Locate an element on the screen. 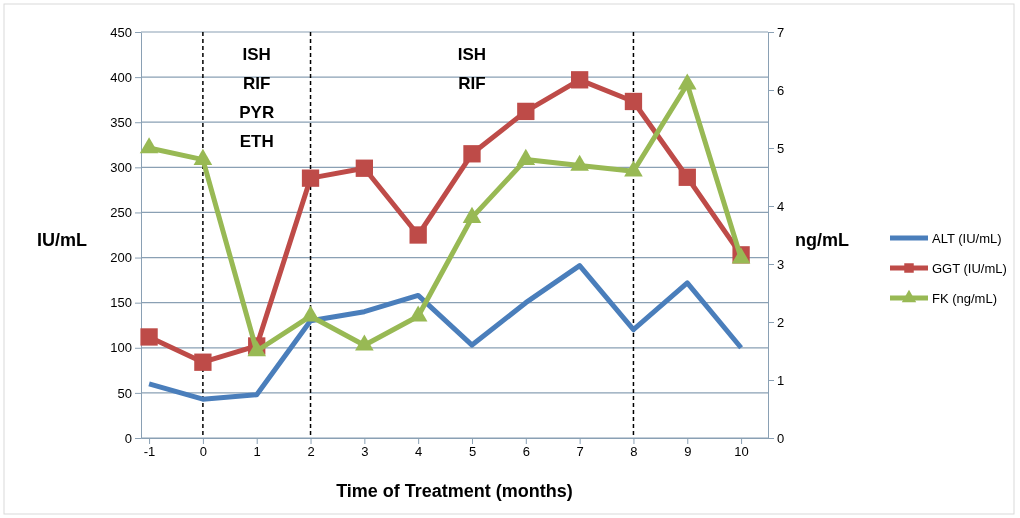  y-tick-label: 0 is located at coordinates (128, 438).